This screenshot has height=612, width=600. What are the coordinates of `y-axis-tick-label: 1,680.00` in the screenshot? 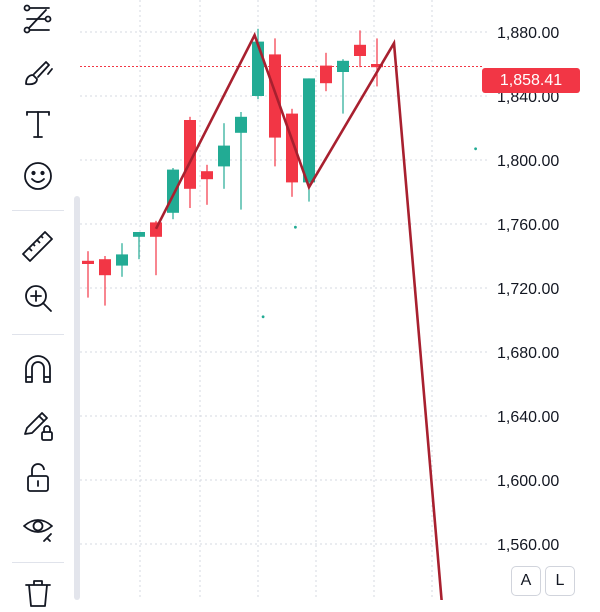 It's located at (528, 353).